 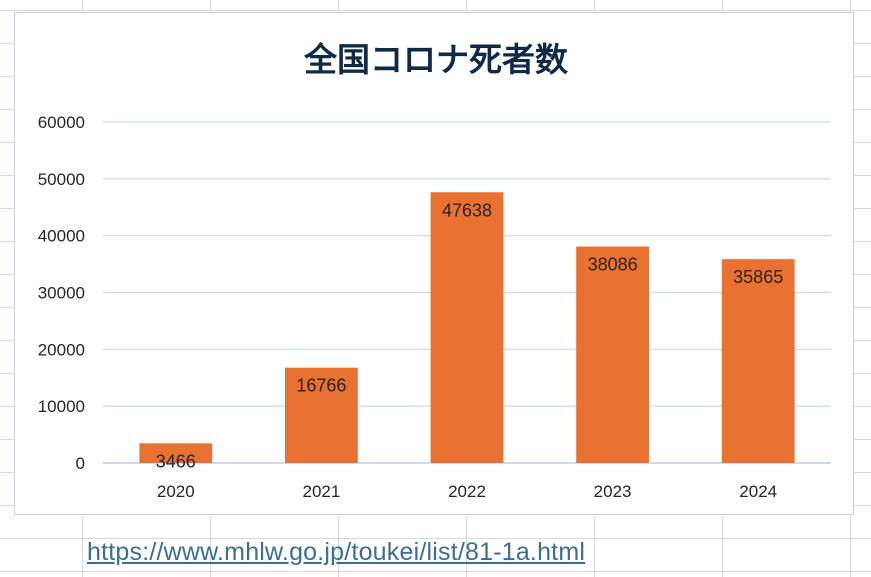 I want to click on y-tick-label: 60000, so click(x=61, y=122).